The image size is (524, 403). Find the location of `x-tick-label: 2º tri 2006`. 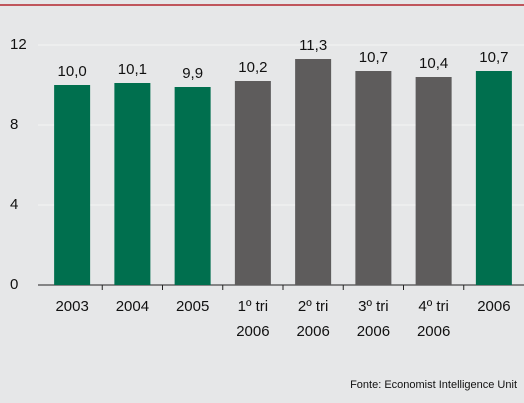

x-tick-label: 2º tri 2006 is located at coordinates (312, 319).